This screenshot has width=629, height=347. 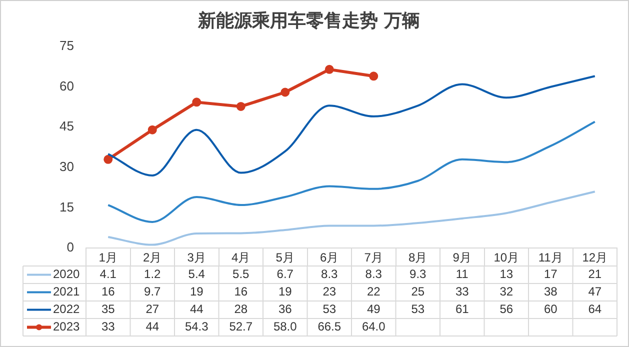 What do you see at coordinates (66, 327) in the screenshot?
I see `legend-label: 2023` at bounding box center [66, 327].